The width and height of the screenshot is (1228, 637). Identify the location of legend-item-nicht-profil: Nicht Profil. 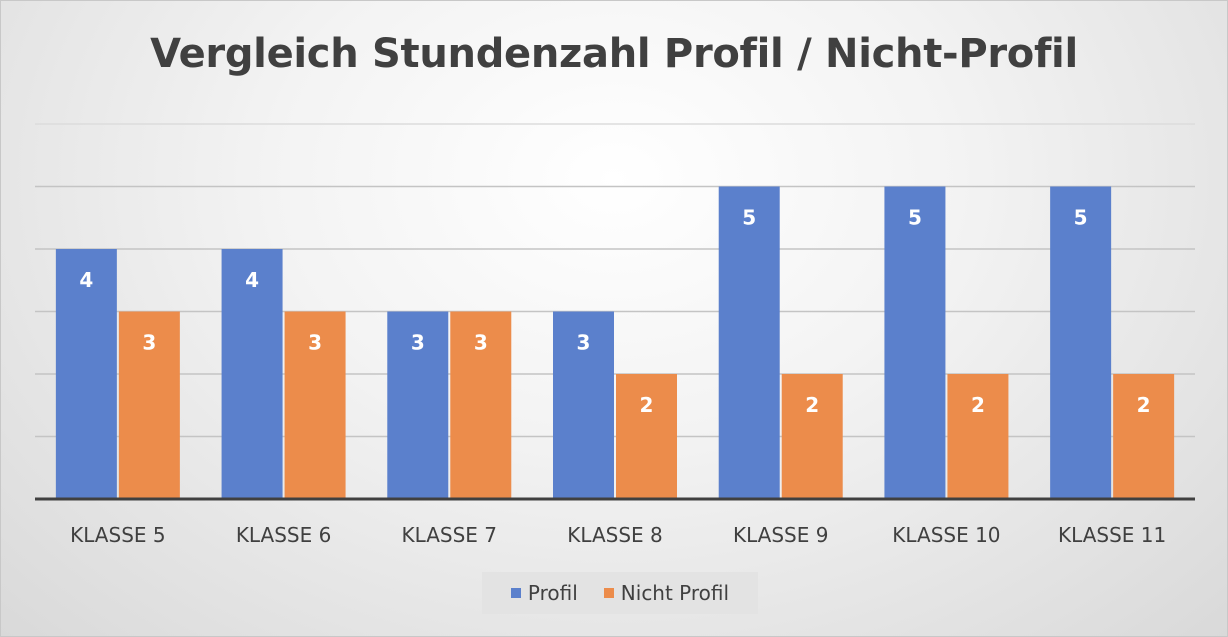
(666, 593).